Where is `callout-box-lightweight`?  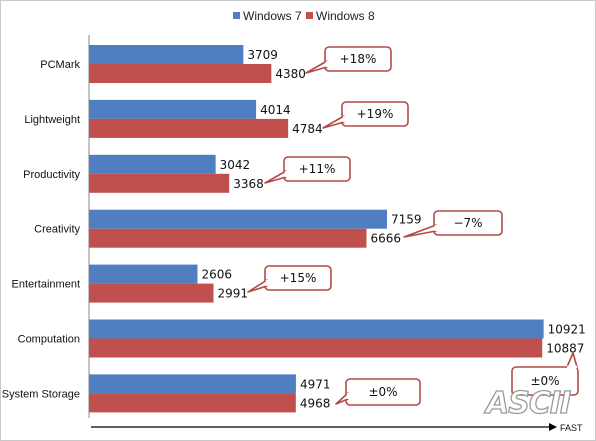
callout-box-lightweight is located at coordinates (375, 114).